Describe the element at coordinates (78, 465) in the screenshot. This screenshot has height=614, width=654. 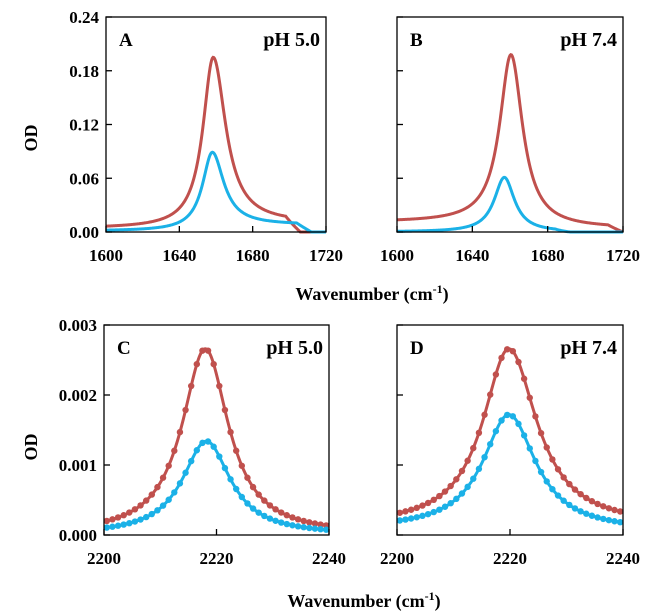
I see `ytick-label-c: 0.001` at that location.